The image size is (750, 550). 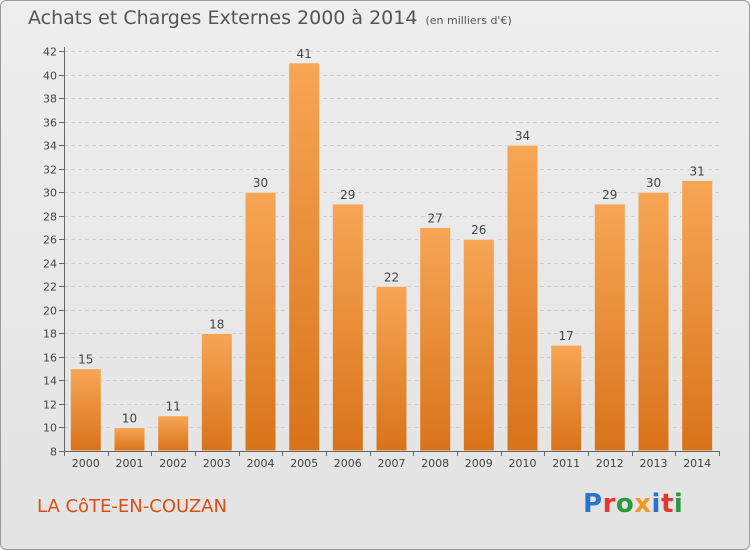 What do you see at coordinates (654, 463) in the screenshot?
I see `x-tick-label: 2013` at bounding box center [654, 463].